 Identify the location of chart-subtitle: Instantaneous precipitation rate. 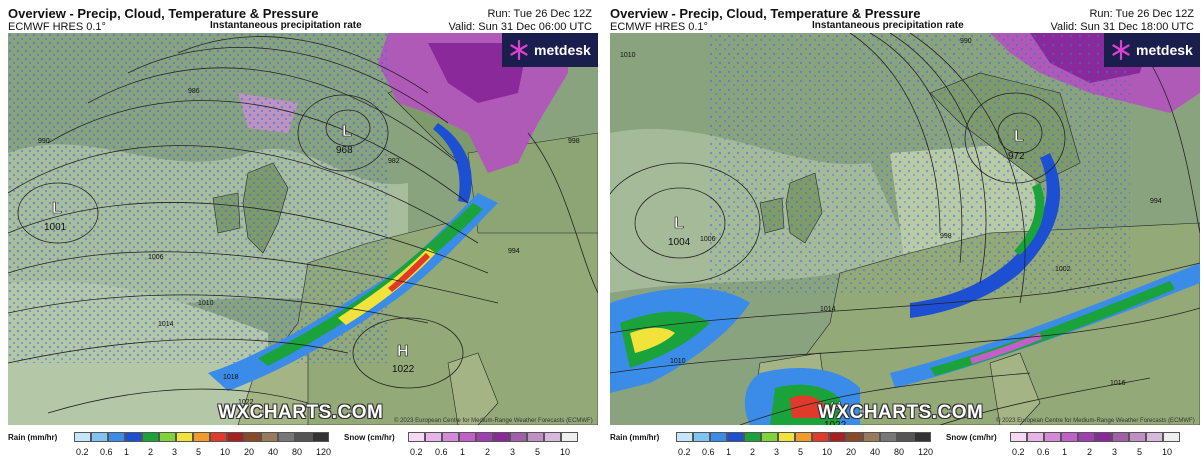
(888, 25).